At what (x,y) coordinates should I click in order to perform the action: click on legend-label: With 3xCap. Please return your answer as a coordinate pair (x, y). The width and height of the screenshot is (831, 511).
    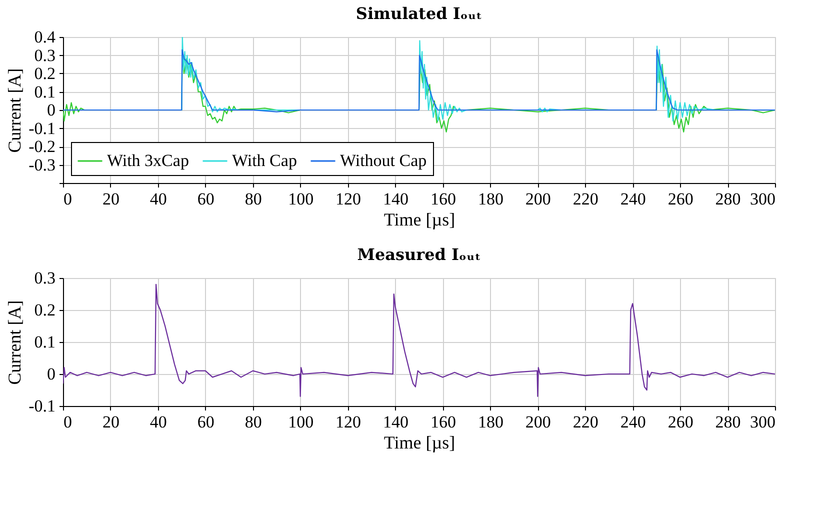
    Looking at the image, I should click on (148, 160).